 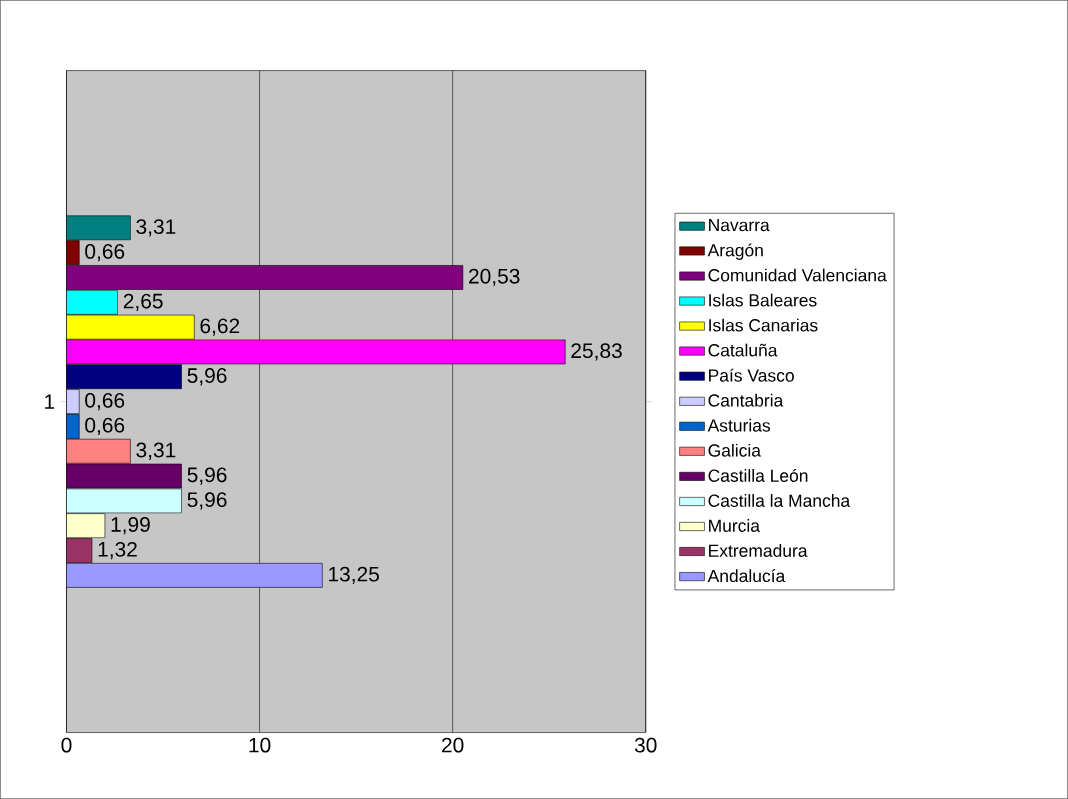 What do you see at coordinates (758, 475) in the screenshot?
I see `legend-label: Castilla León` at bounding box center [758, 475].